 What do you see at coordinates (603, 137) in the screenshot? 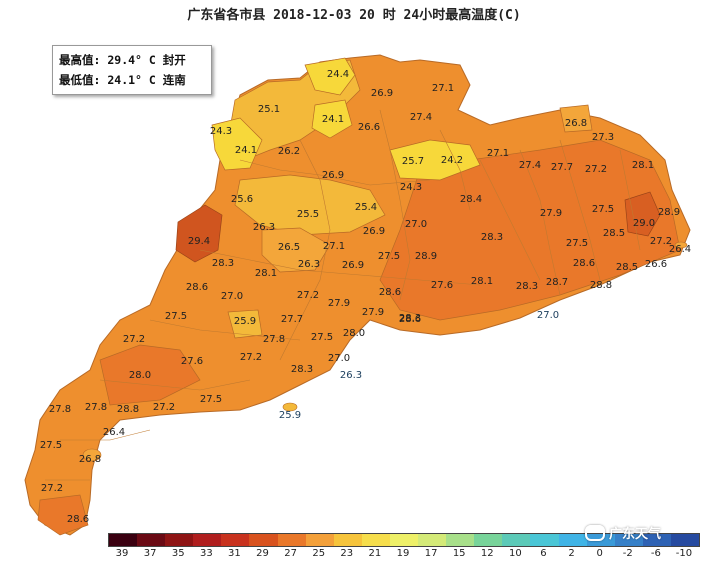
I see `temp-label-east-pingyuan: 27.3` at bounding box center [603, 137].